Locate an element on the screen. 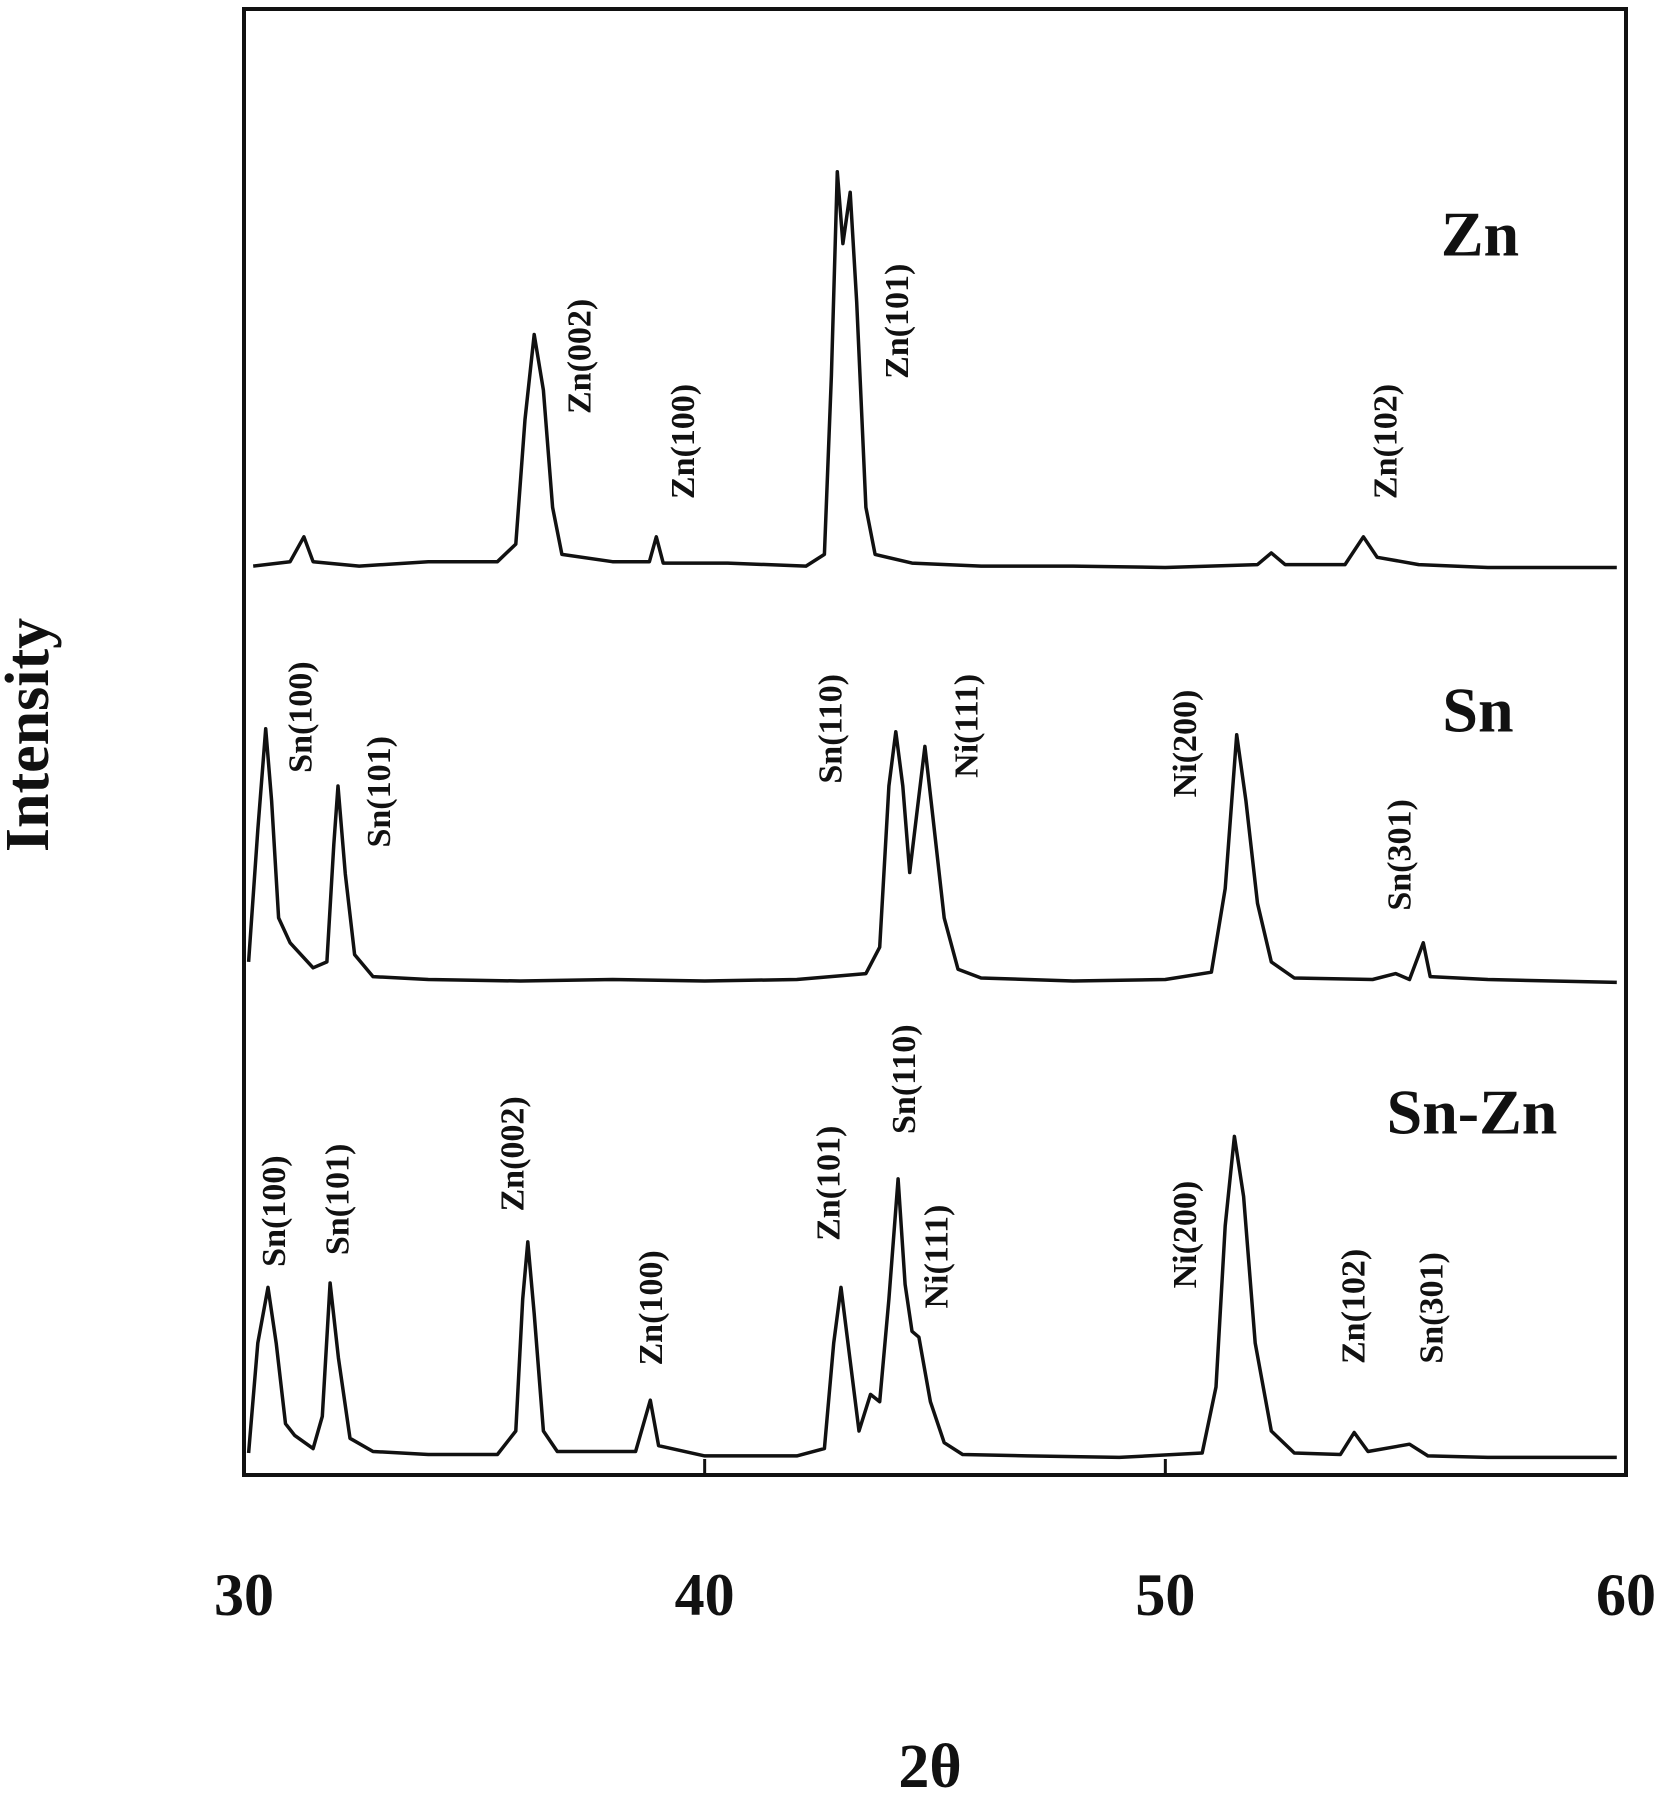 The width and height of the screenshot is (1664, 1800). y-axis-title: Intensity is located at coordinates (31, 735).